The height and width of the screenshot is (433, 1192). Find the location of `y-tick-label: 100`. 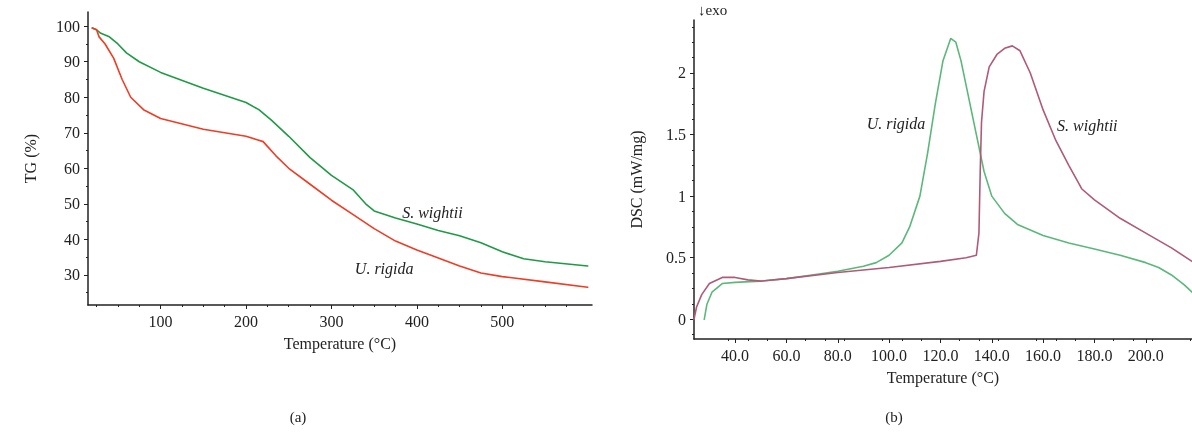

y-tick-label: 100 is located at coordinates (68, 26).